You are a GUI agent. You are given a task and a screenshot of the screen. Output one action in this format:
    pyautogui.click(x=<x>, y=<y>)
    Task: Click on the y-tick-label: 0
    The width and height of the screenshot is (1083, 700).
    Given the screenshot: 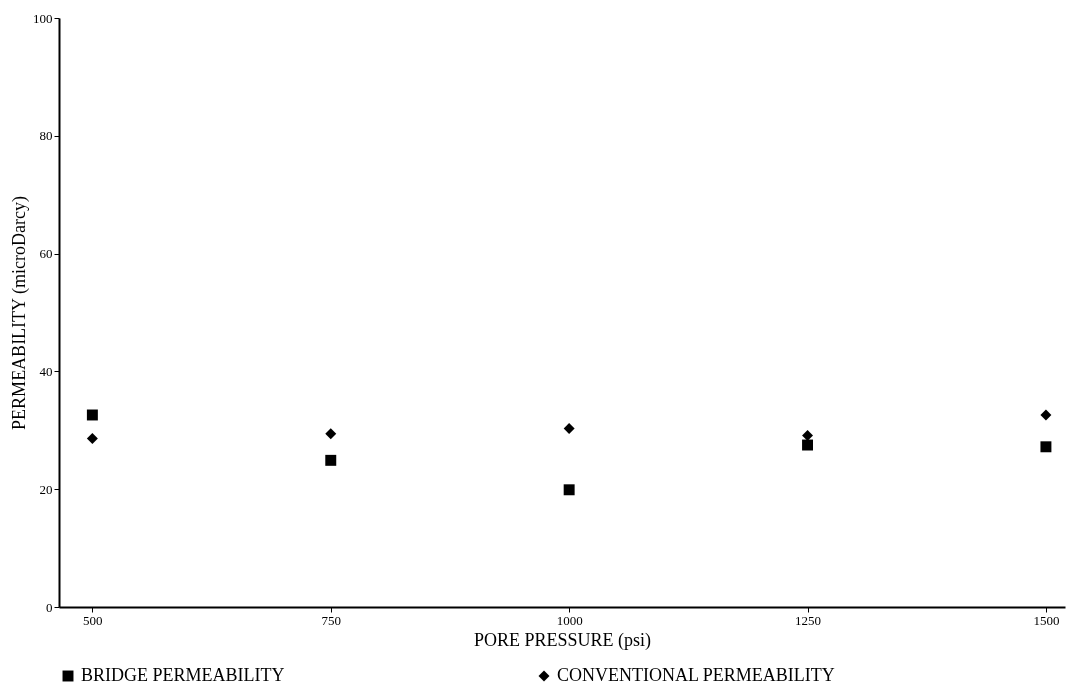 What is the action you would take?
    pyautogui.click(x=49, y=607)
    